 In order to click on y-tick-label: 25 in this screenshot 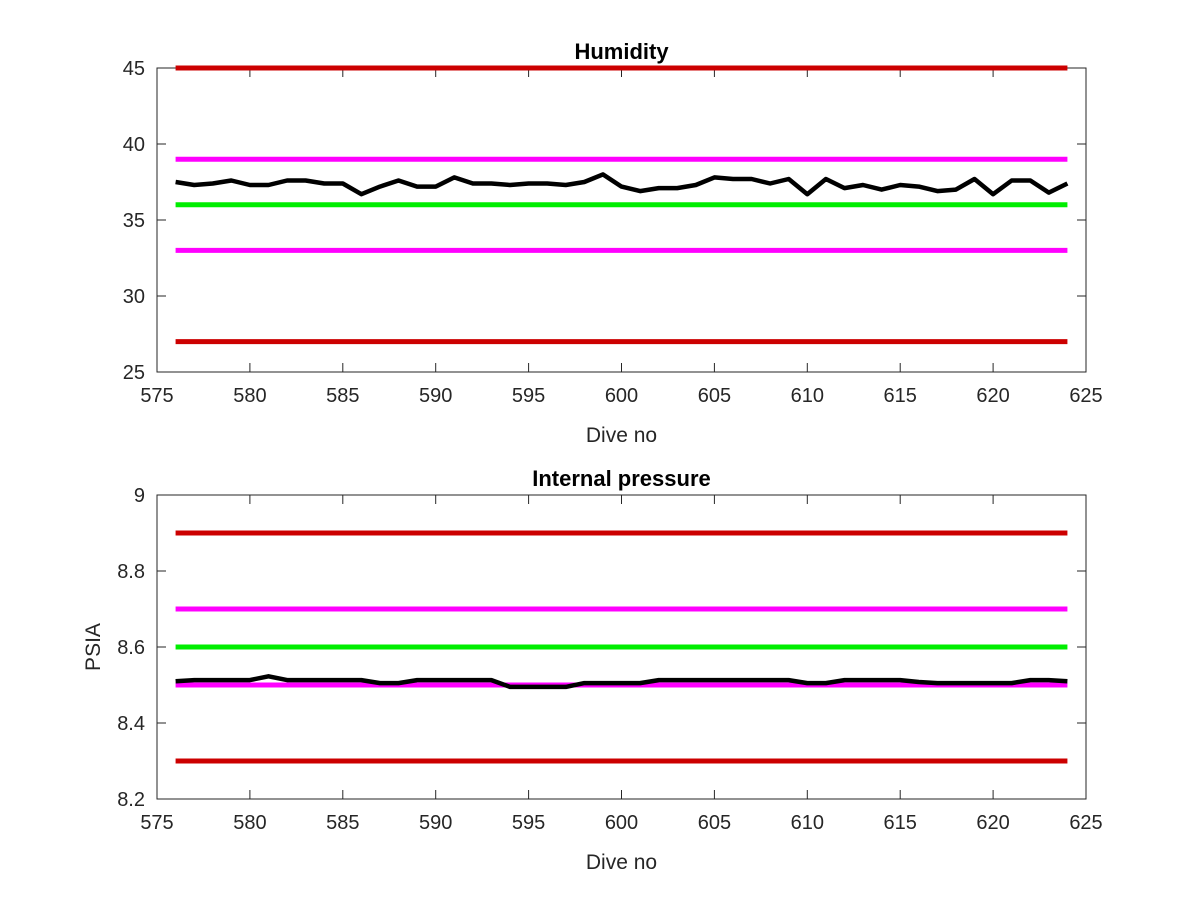, I will do `click(134, 373)`.